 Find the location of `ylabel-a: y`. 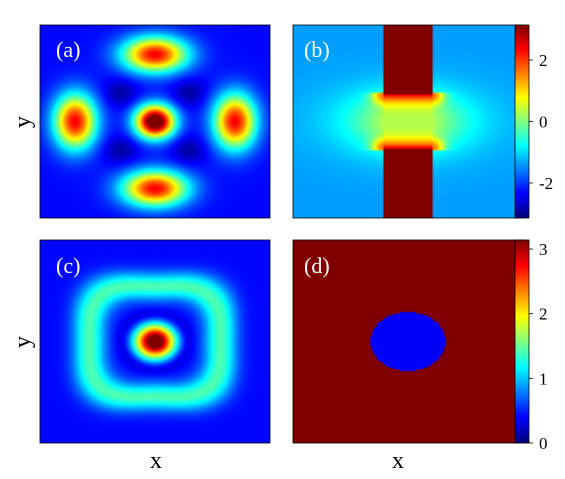

ylabel-a: y is located at coordinates (23, 122).